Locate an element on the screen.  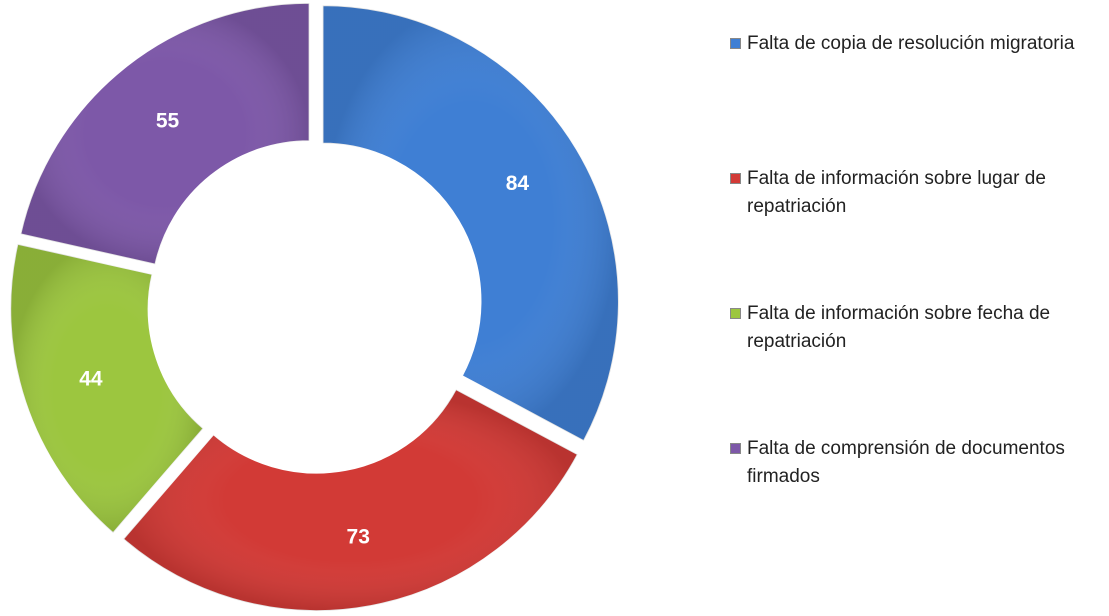
legend-item: Falta de copia de resolución migratoria is located at coordinates (908, 44).